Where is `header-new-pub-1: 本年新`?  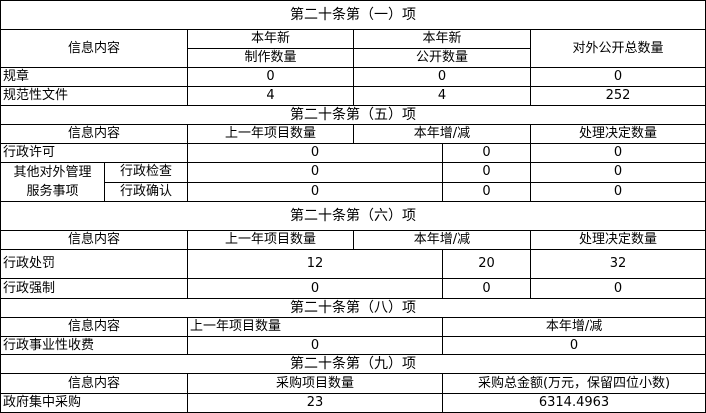
header-new-pub-1: 本年新 is located at coordinates (442, 39).